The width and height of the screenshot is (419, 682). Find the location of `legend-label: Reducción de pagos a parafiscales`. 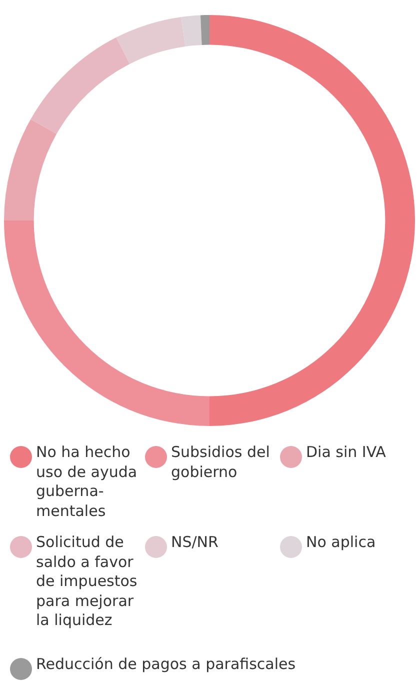

legend-label: Reducción de pagos a parafiscales is located at coordinates (166, 664).